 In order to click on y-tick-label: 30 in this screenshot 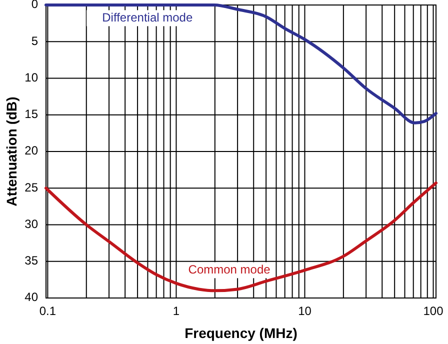, I will do `click(31, 223)`.